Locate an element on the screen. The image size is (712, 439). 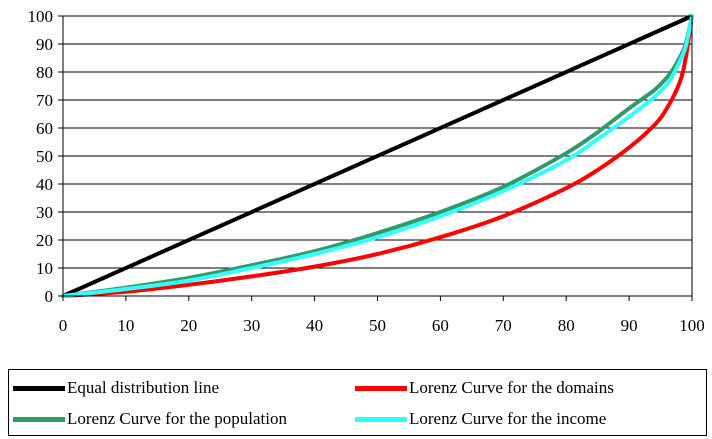
y-tick-label: 100 is located at coordinates (41, 16).